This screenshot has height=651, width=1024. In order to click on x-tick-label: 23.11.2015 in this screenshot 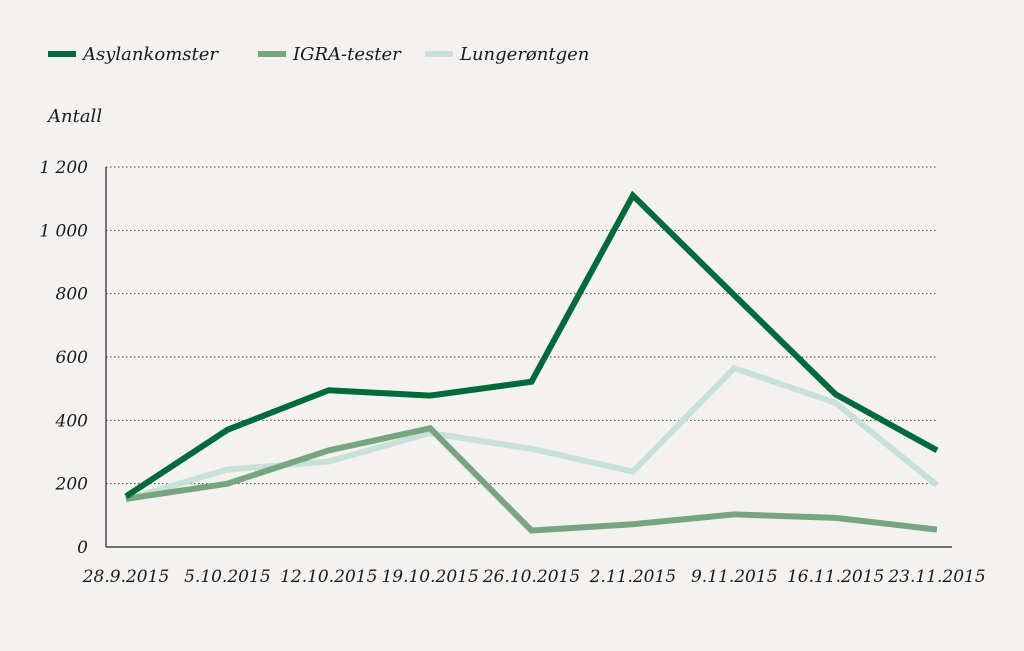, I will do `click(936, 577)`.